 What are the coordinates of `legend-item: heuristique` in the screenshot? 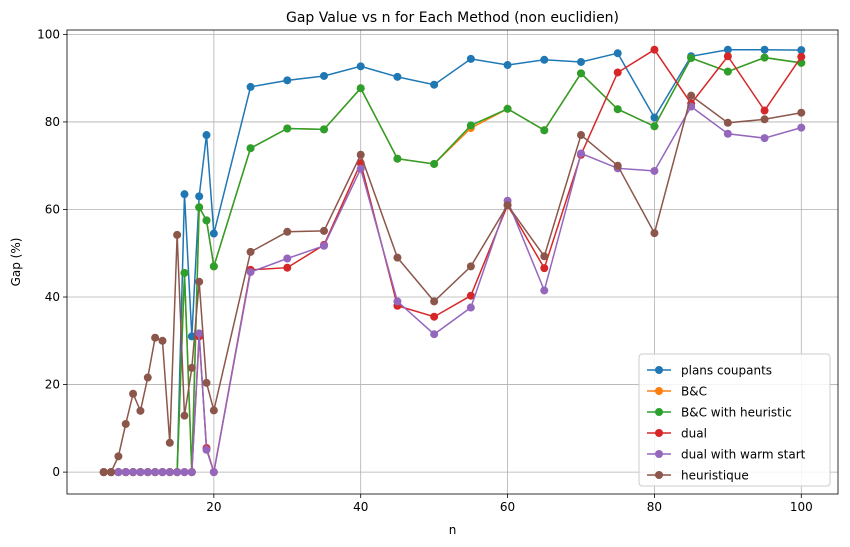 It's located at (698, 476).